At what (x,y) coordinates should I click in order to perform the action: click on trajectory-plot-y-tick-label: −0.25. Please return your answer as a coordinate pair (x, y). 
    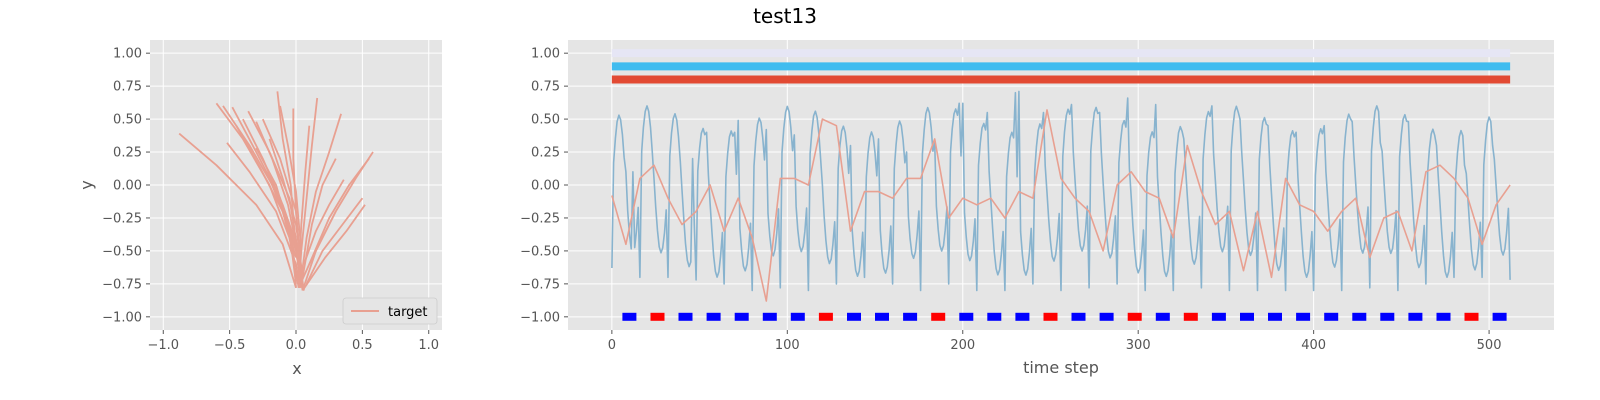
    Looking at the image, I should click on (122, 218).